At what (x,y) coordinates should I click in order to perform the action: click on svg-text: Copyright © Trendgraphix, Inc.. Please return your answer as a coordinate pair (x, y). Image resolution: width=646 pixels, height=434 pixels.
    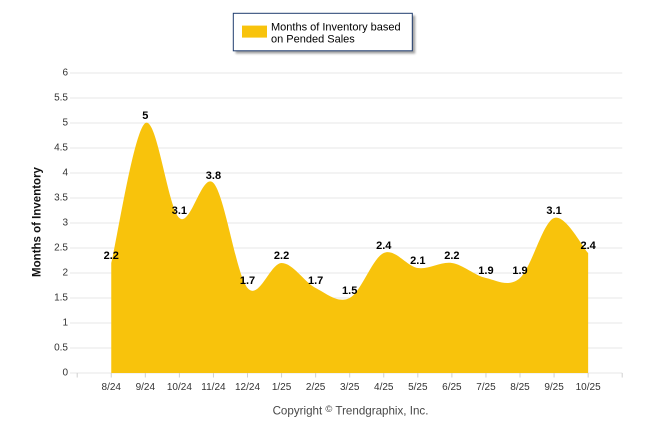
    Looking at the image, I should click on (351, 411).